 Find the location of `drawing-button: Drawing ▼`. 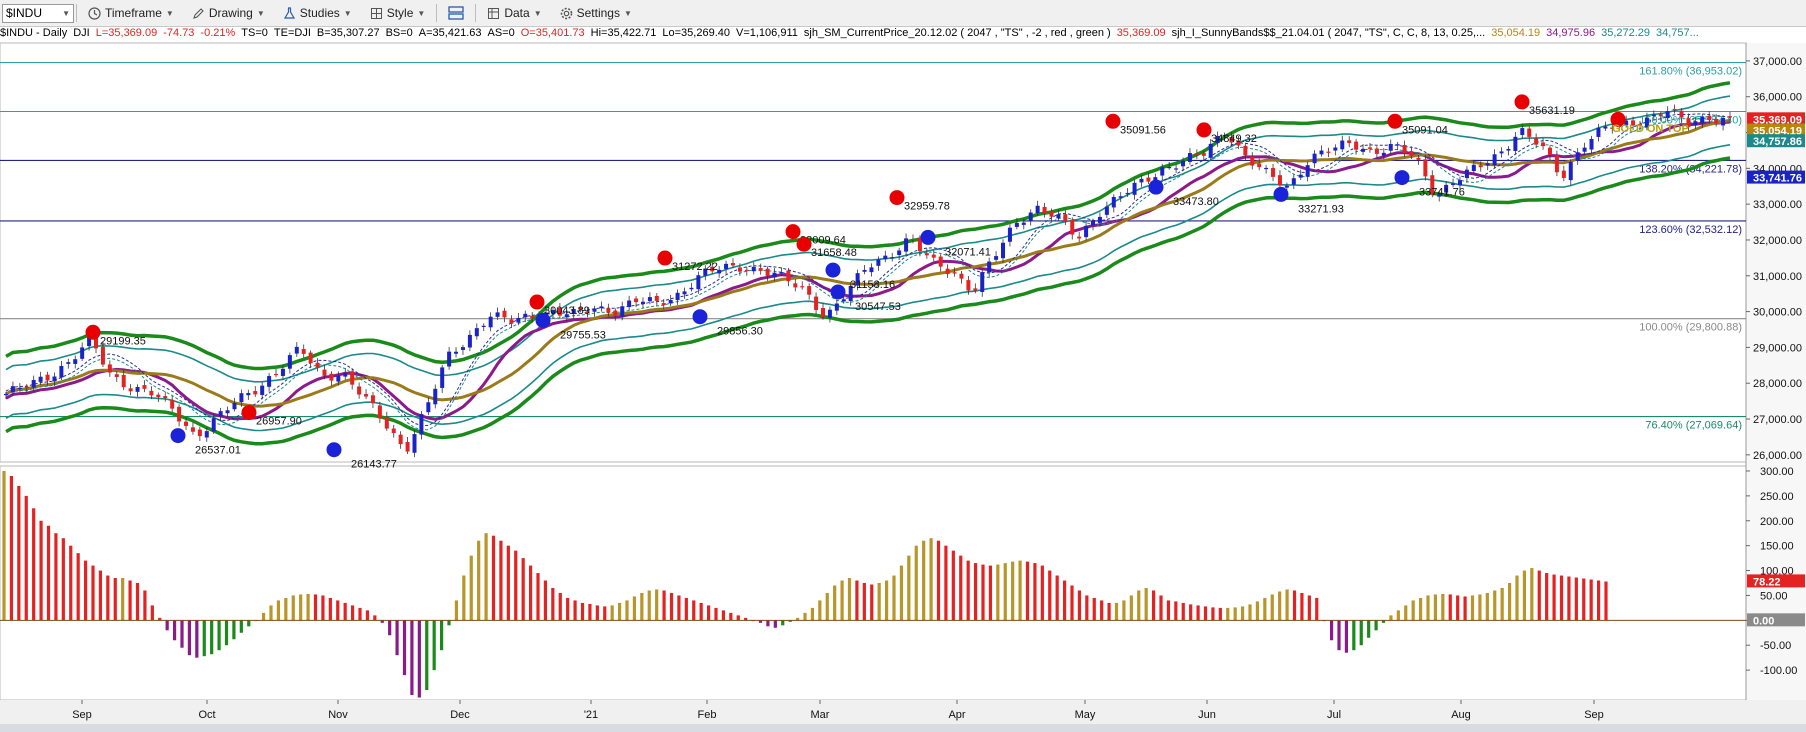

drawing-button: Drawing ▼ is located at coordinates (228, 13).